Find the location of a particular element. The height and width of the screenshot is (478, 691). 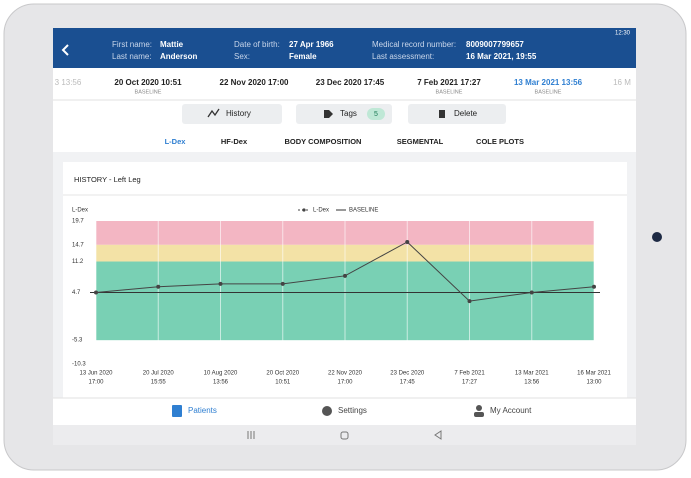

assessment-date: 20 Oct 2020 10:51 is located at coordinates (148, 82).